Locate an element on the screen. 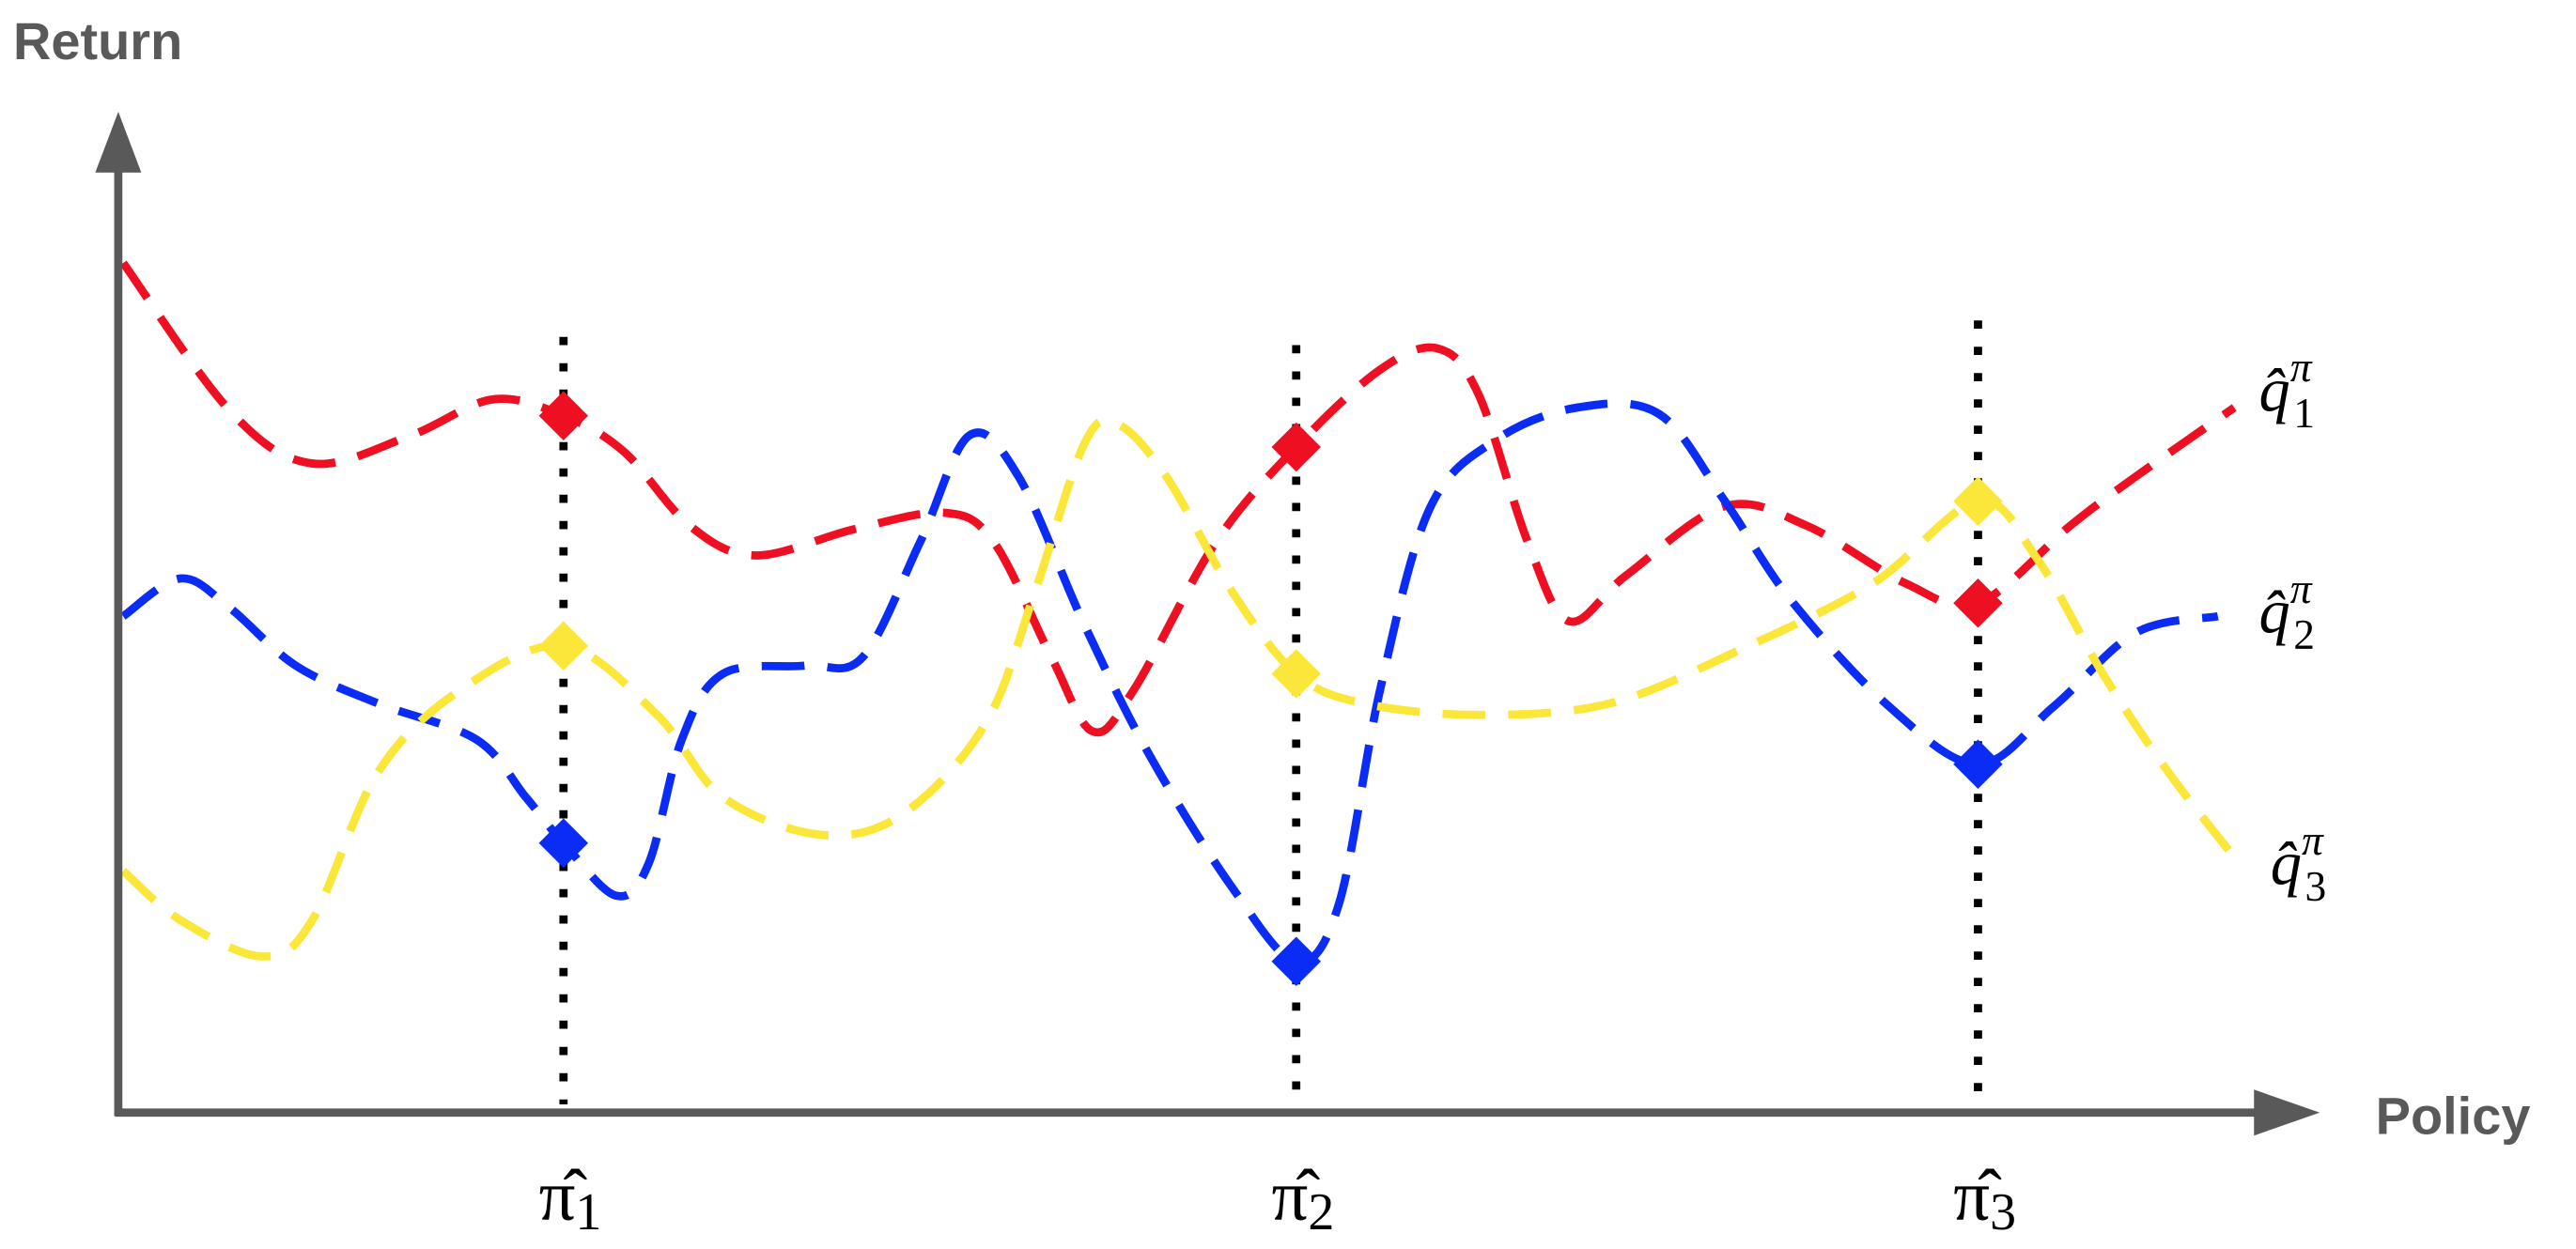 The width and height of the screenshot is (2576, 1249). policy-label: π̂1 is located at coordinates (570, 1197).